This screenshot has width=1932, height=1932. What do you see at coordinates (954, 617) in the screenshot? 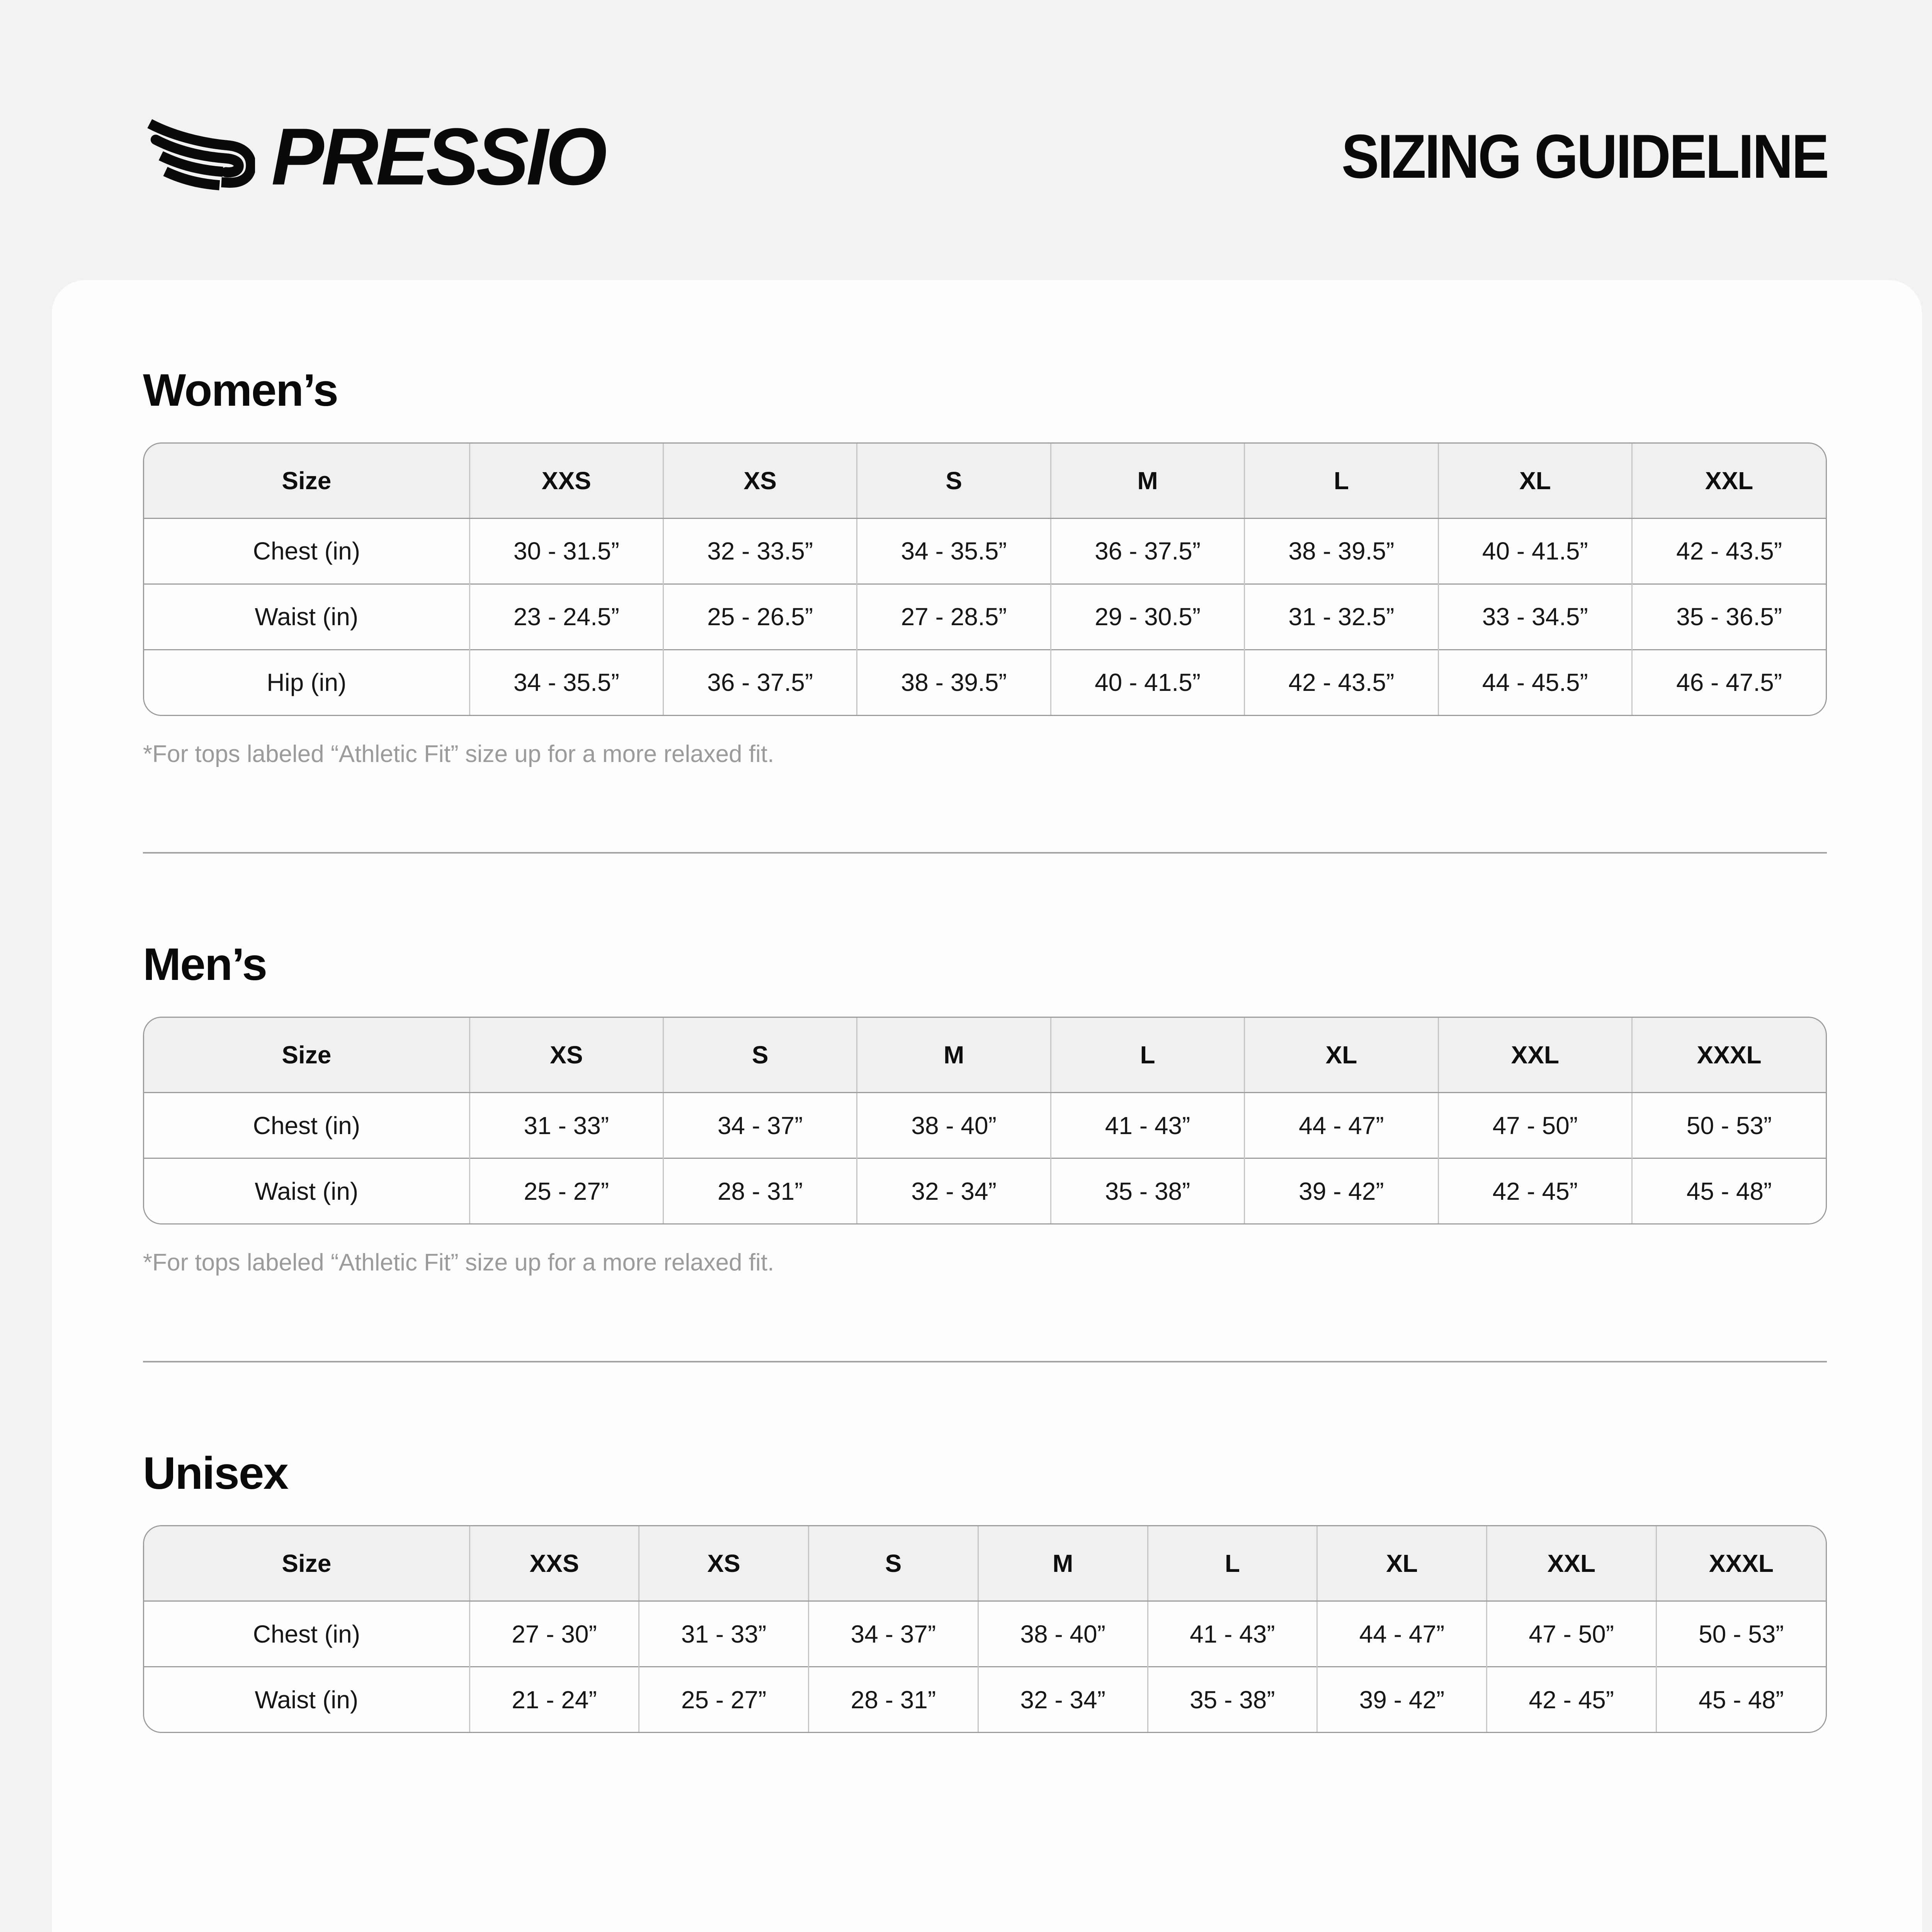
I see `measurement-cell: 27 - 28.5”` at bounding box center [954, 617].